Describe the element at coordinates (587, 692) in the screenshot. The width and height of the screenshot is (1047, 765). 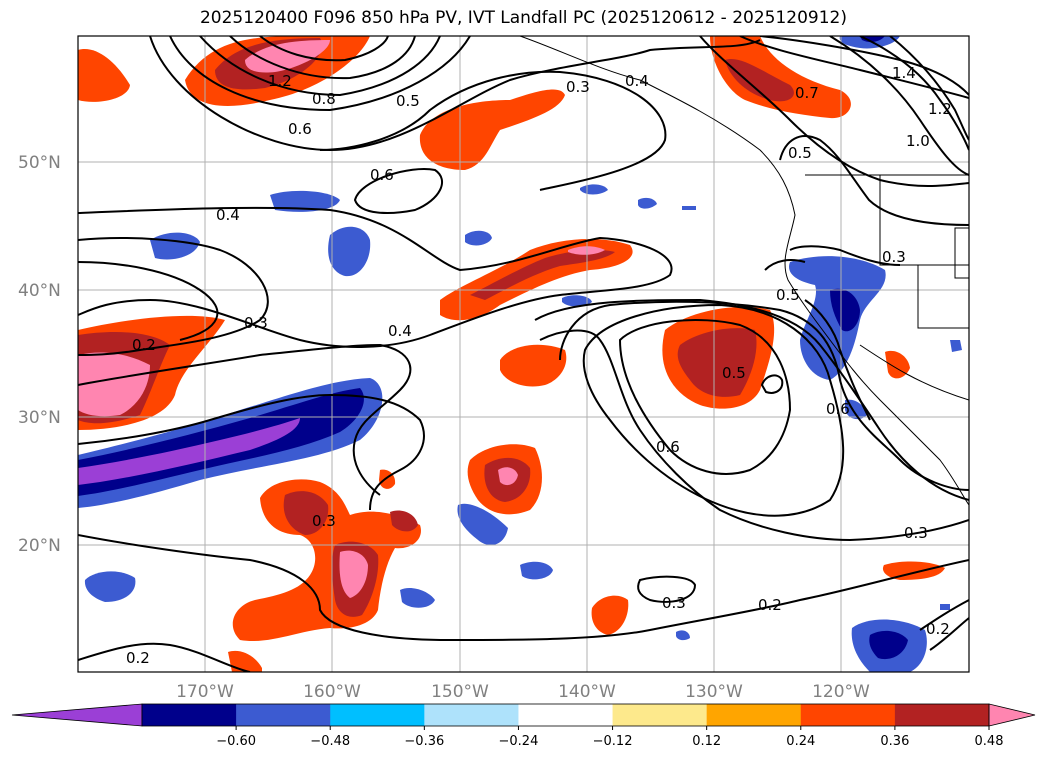
I see `lon-label-140w: 140°W` at that location.